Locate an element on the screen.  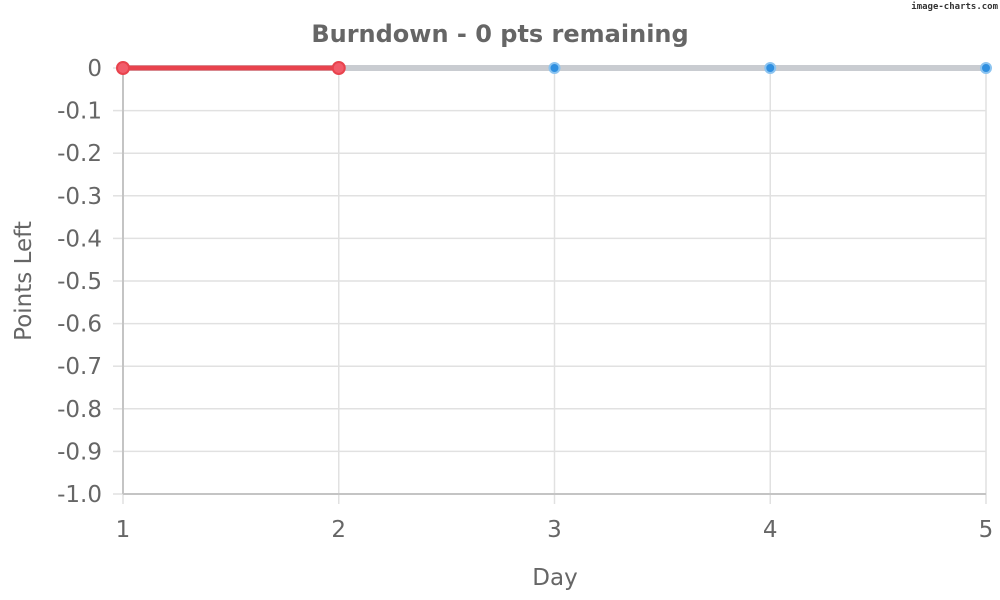
x-axis-label: Day is located at coordinates (554, 578).